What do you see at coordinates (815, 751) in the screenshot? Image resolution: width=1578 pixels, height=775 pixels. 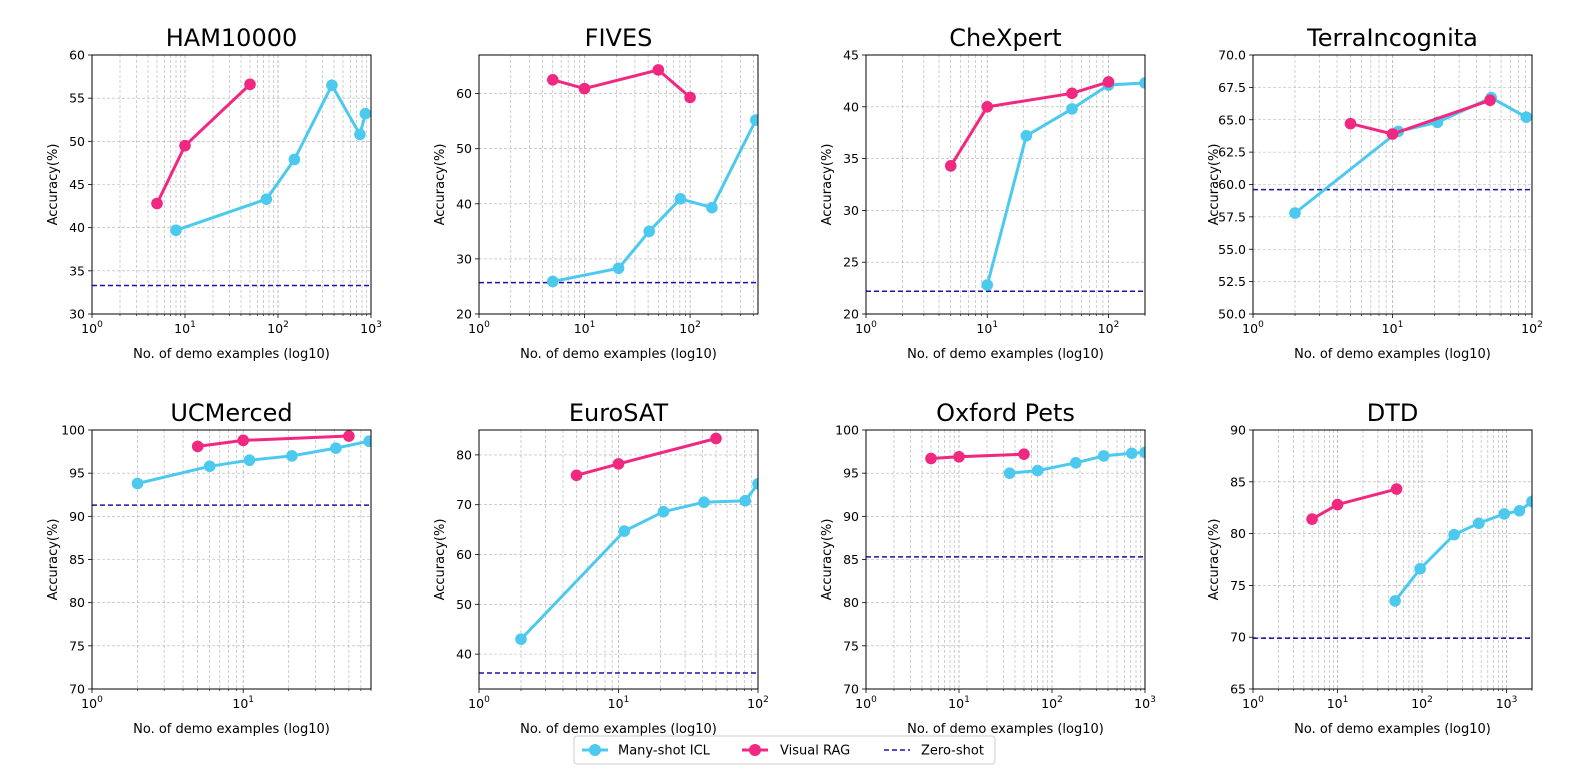 I see `legend-rag-label: Visual RAG` at bounding box center [815, 751].